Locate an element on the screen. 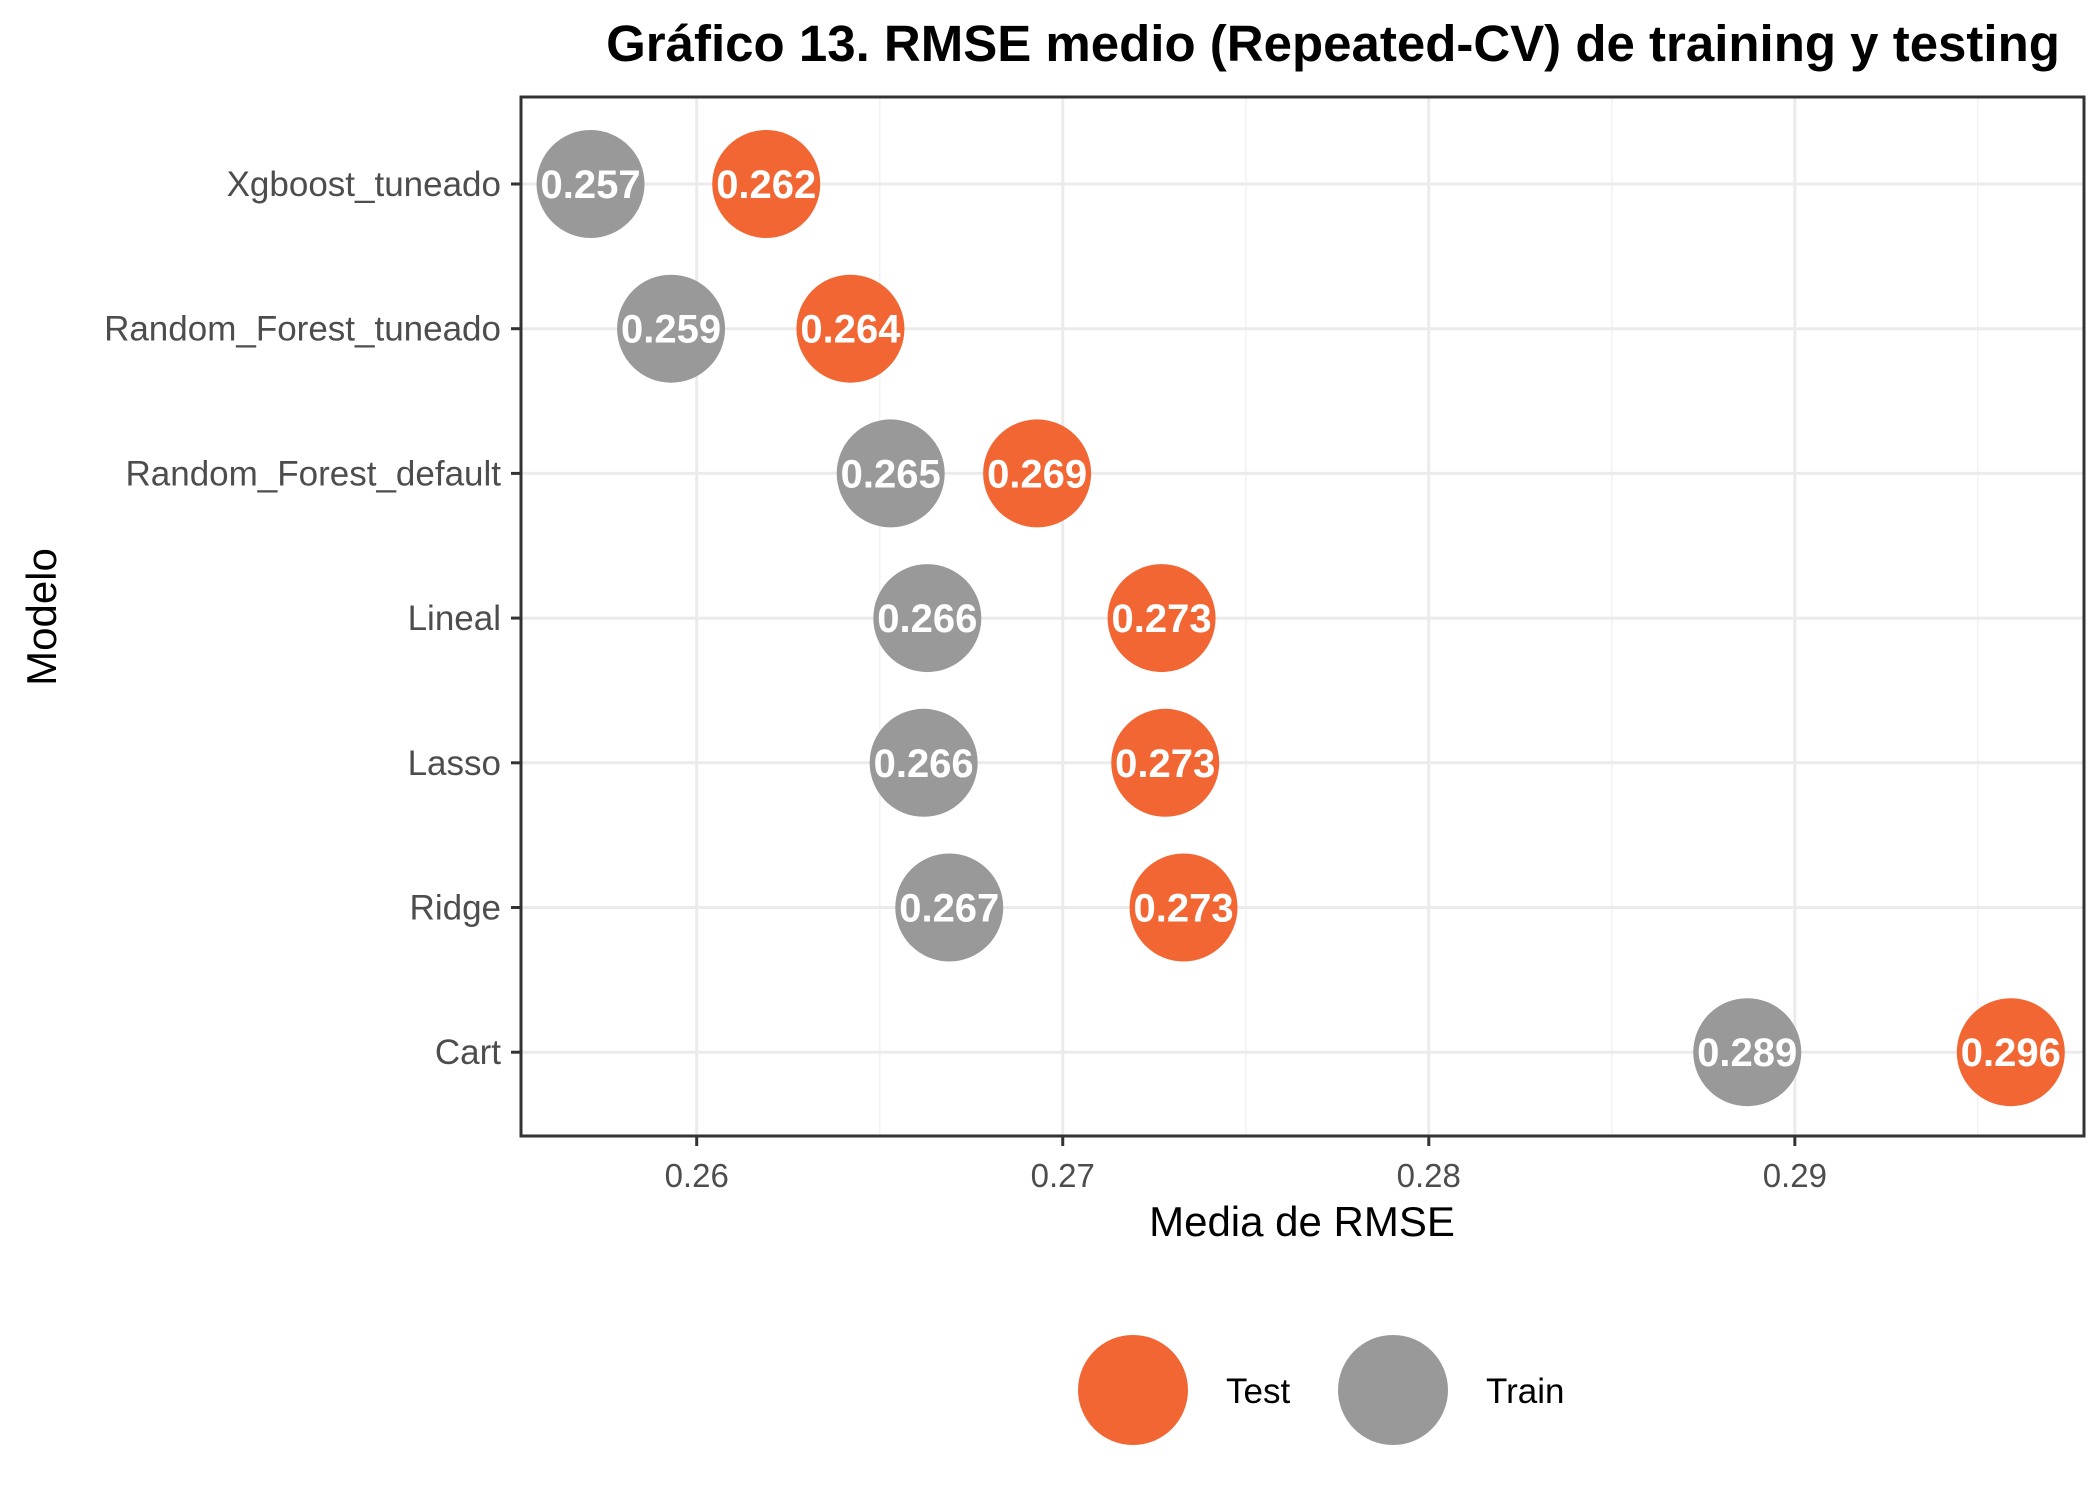  point-label-train: 0.267 is located at coordinates (949, 909).